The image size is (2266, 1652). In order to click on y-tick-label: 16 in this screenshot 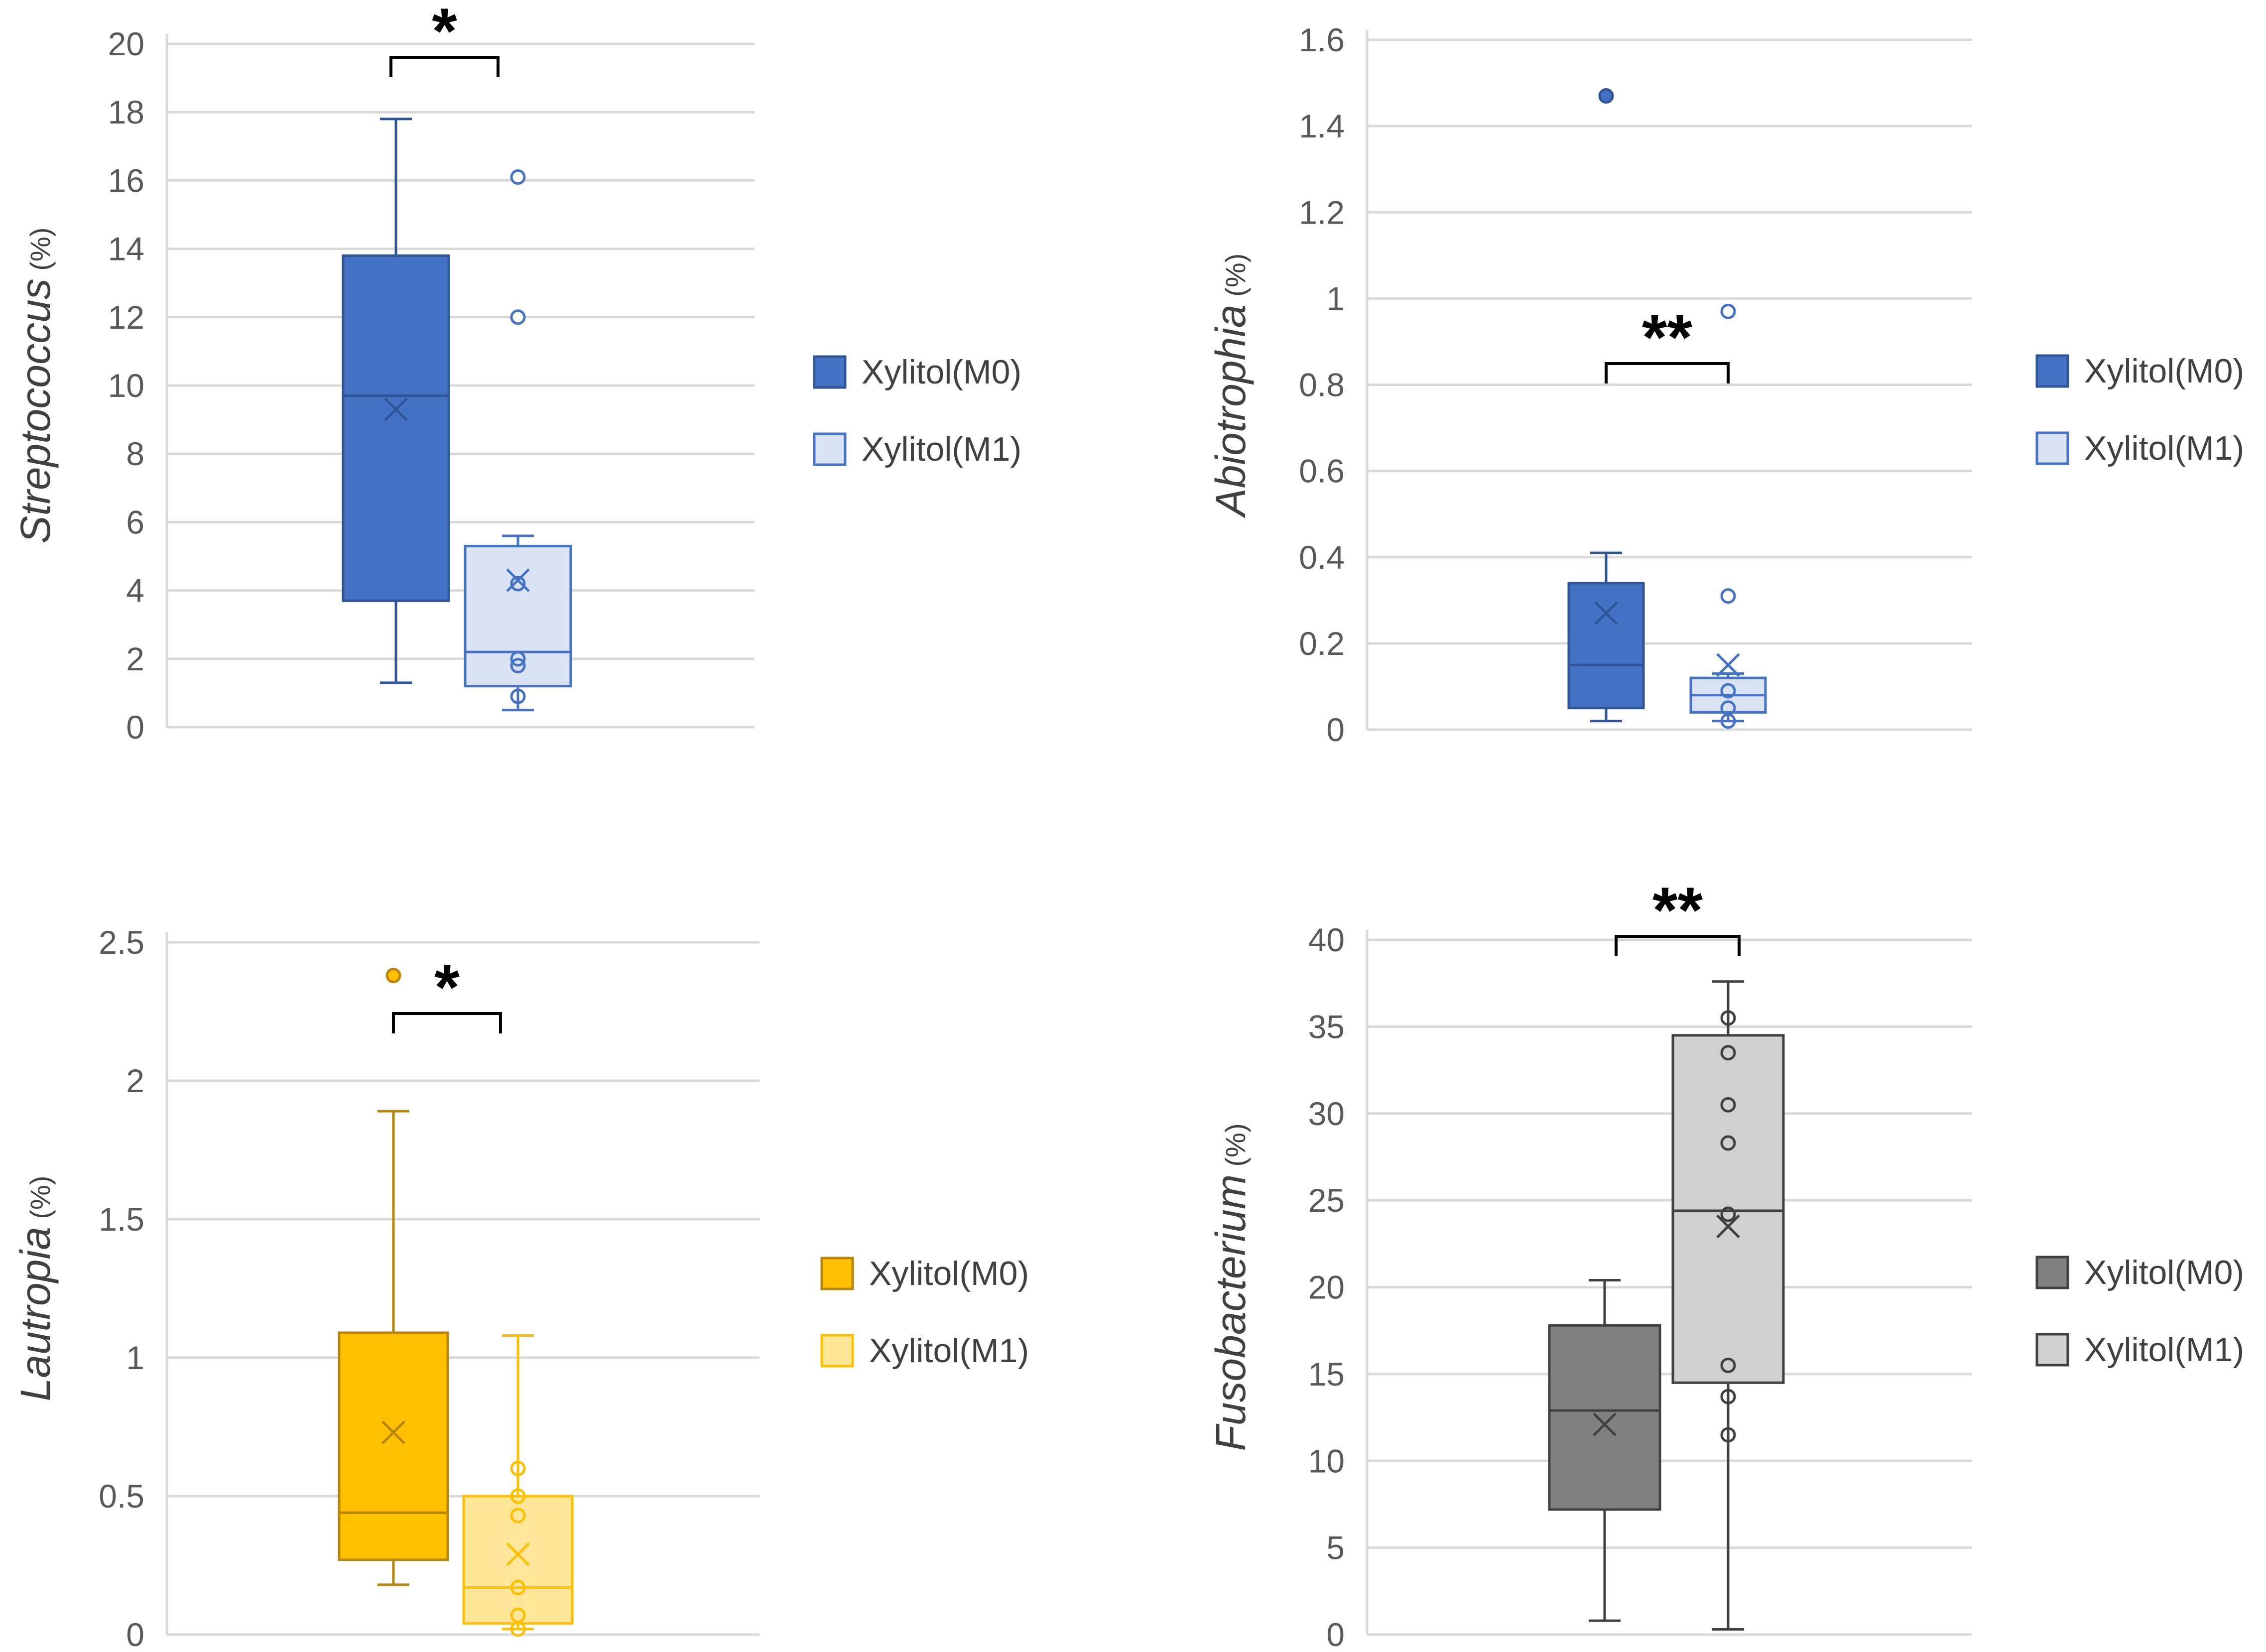, I will do `click(126, 180)`.